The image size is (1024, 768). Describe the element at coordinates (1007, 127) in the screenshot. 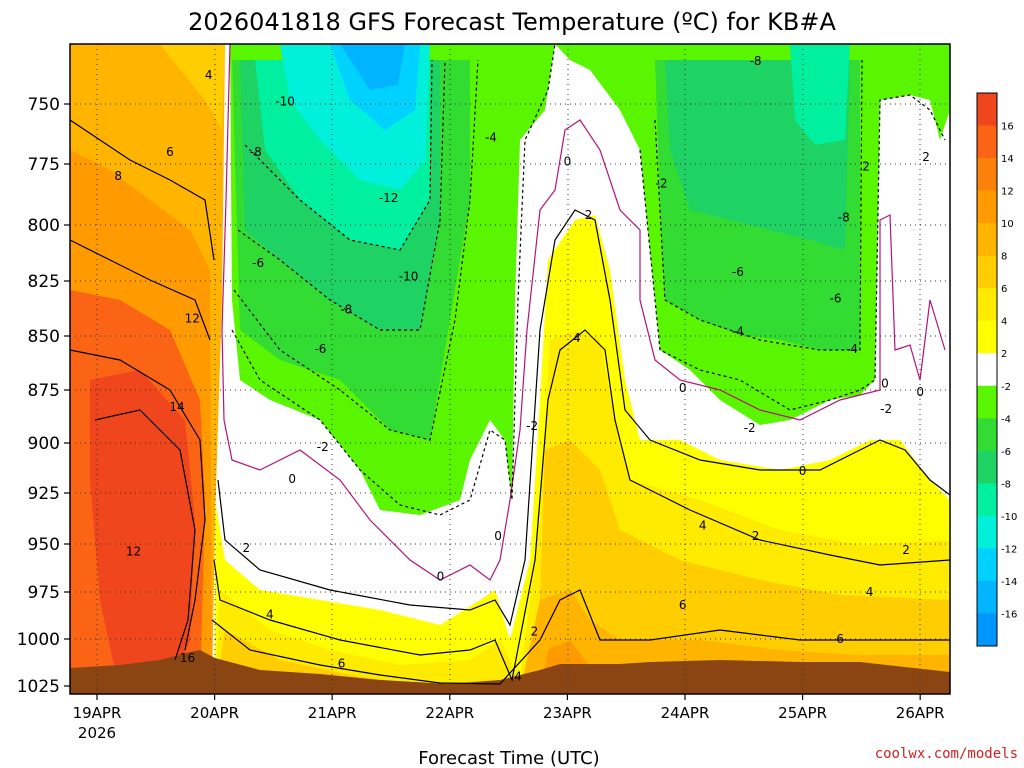

I see `colorbar-tick-label: 16` at that location.